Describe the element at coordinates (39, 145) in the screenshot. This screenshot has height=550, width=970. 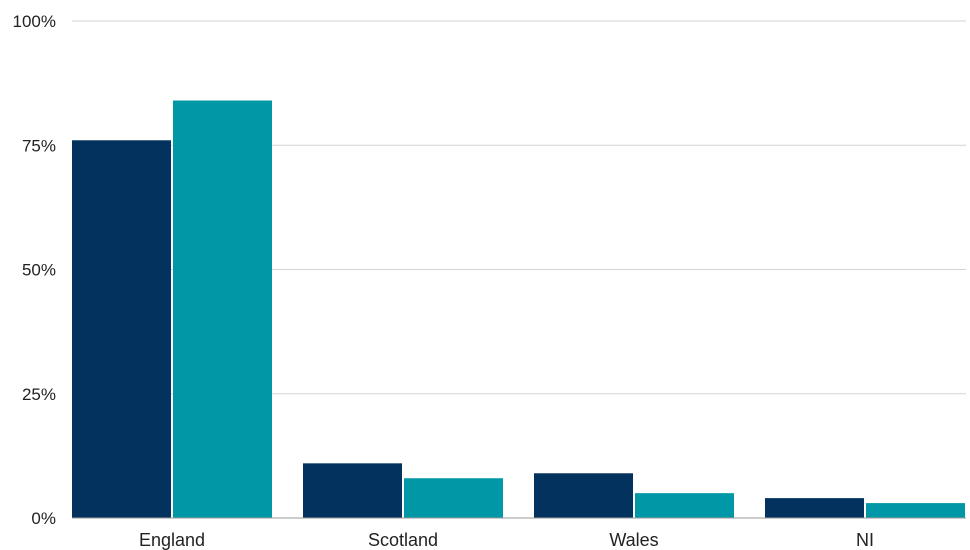
I see `y-tick-label: 75%` at that location.